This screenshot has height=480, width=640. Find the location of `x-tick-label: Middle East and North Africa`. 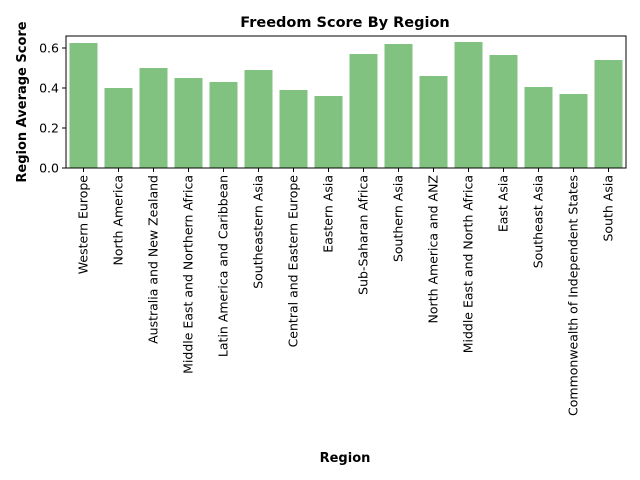

x-tick-label: Middle East and North Africa is located at coordinates (468, 264).